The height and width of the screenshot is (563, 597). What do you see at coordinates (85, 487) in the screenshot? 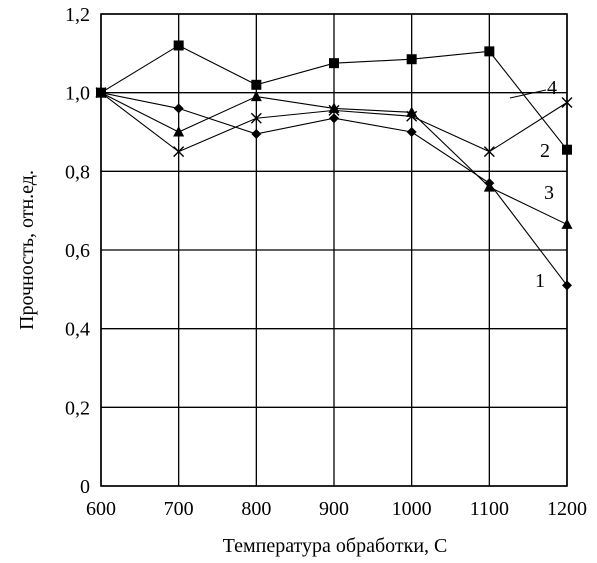
I see `y-tick-label: 0` at bounding box center [85, 487].